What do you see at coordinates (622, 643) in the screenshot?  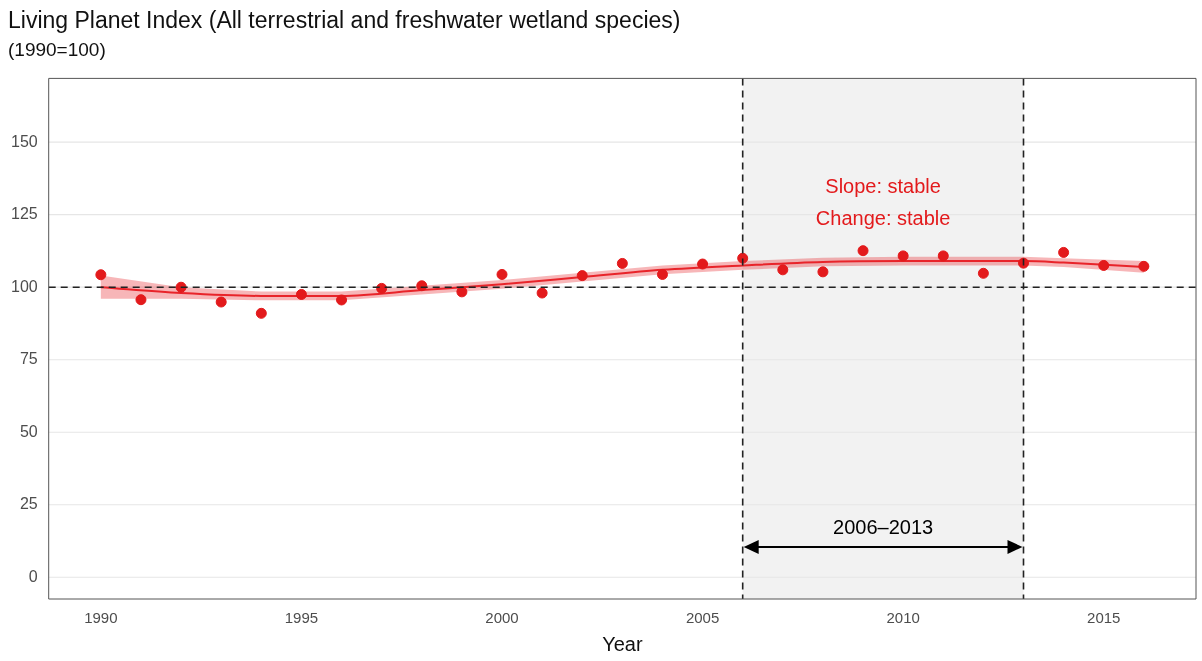 I see `x-axis-title: Year` at bounding box center [622, 643].